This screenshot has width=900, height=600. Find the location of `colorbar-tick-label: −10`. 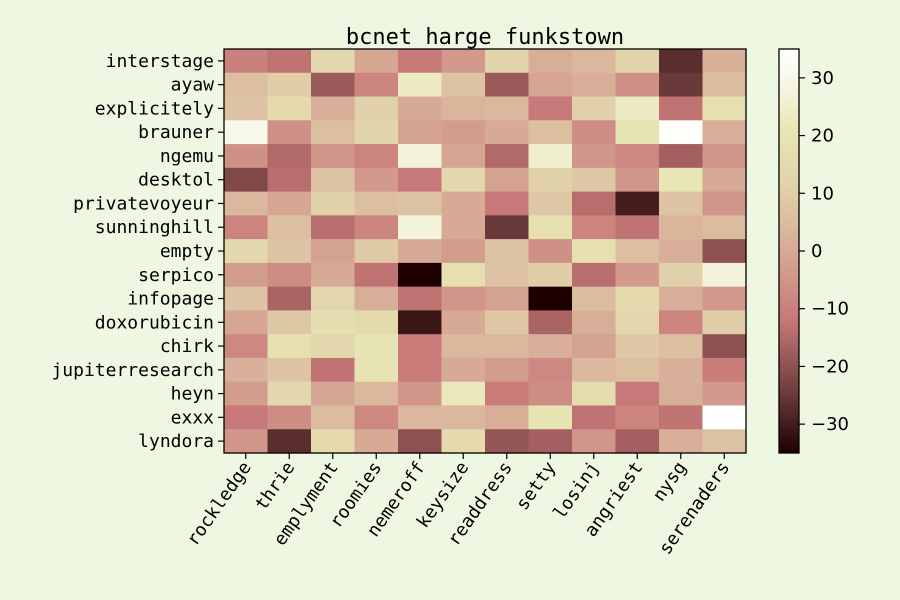

colorbar-tick-label: −10 is located at coordinates (830, 309).